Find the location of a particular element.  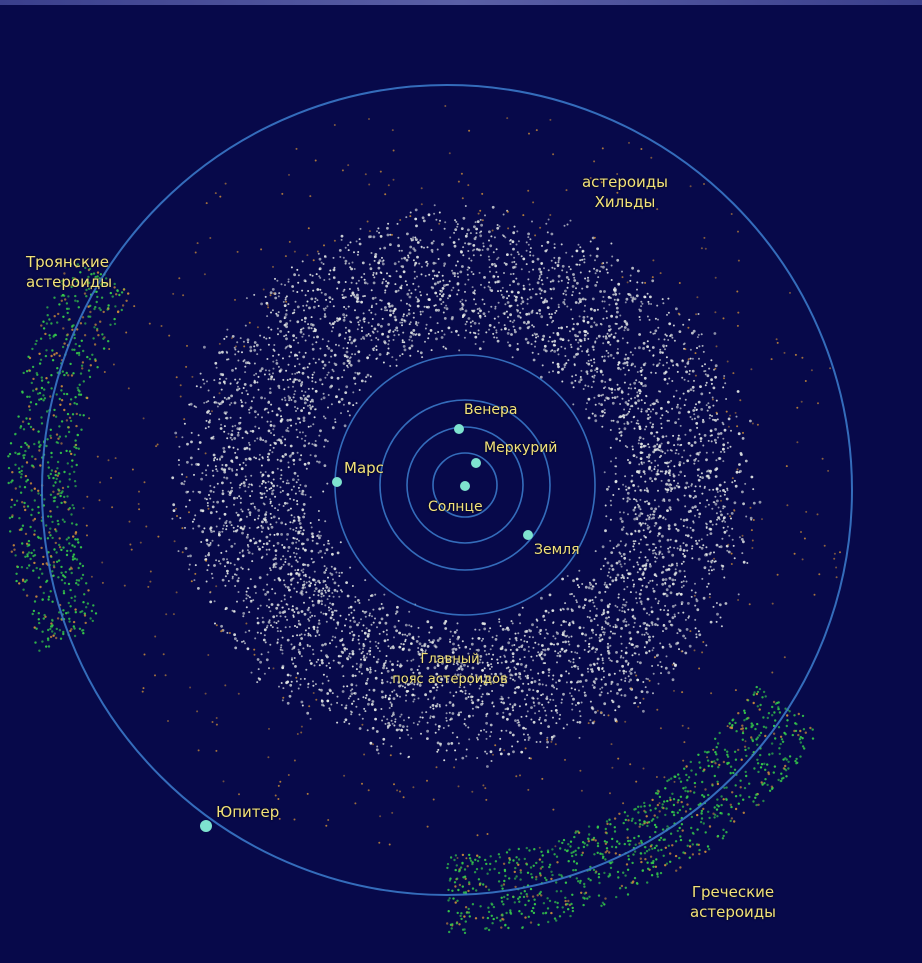

greeks-label: Греческие астероиды is located at coordinates (733, 902).